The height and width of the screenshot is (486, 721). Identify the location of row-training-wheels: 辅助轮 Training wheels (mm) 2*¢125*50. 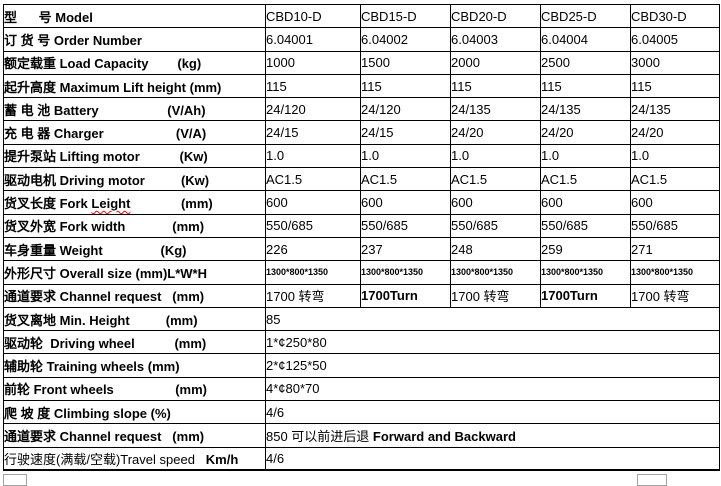
(361, 365).